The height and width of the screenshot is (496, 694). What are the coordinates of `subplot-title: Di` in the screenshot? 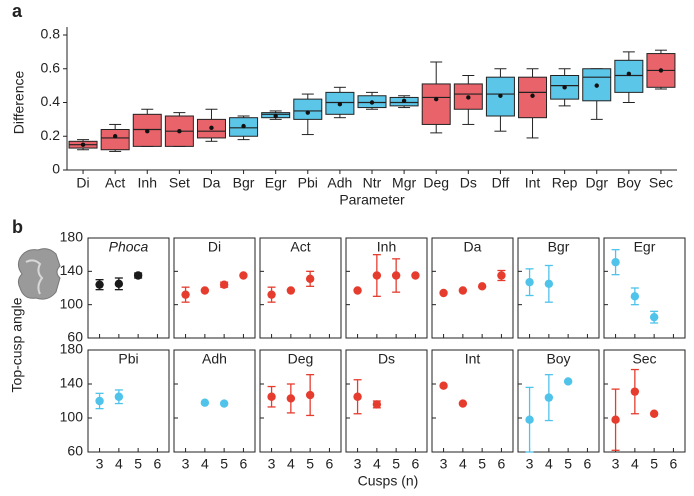 It's located at (214, 247).